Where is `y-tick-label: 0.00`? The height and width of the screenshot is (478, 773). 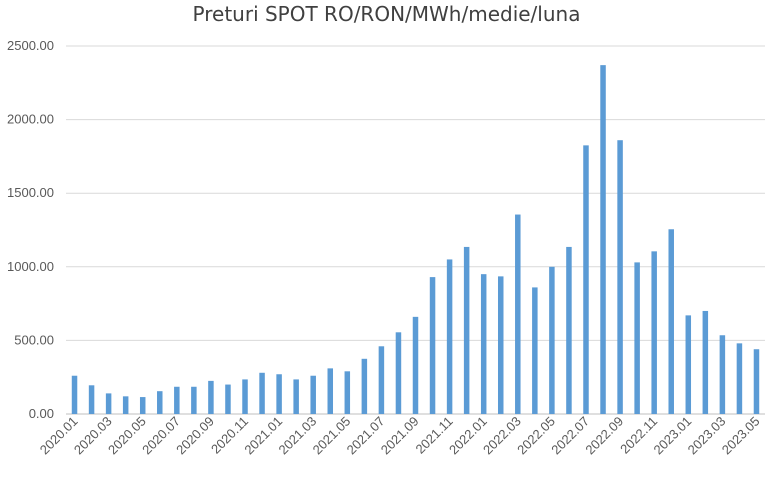 y-tick-label: 0.00 is located at coordinates (41, 413).